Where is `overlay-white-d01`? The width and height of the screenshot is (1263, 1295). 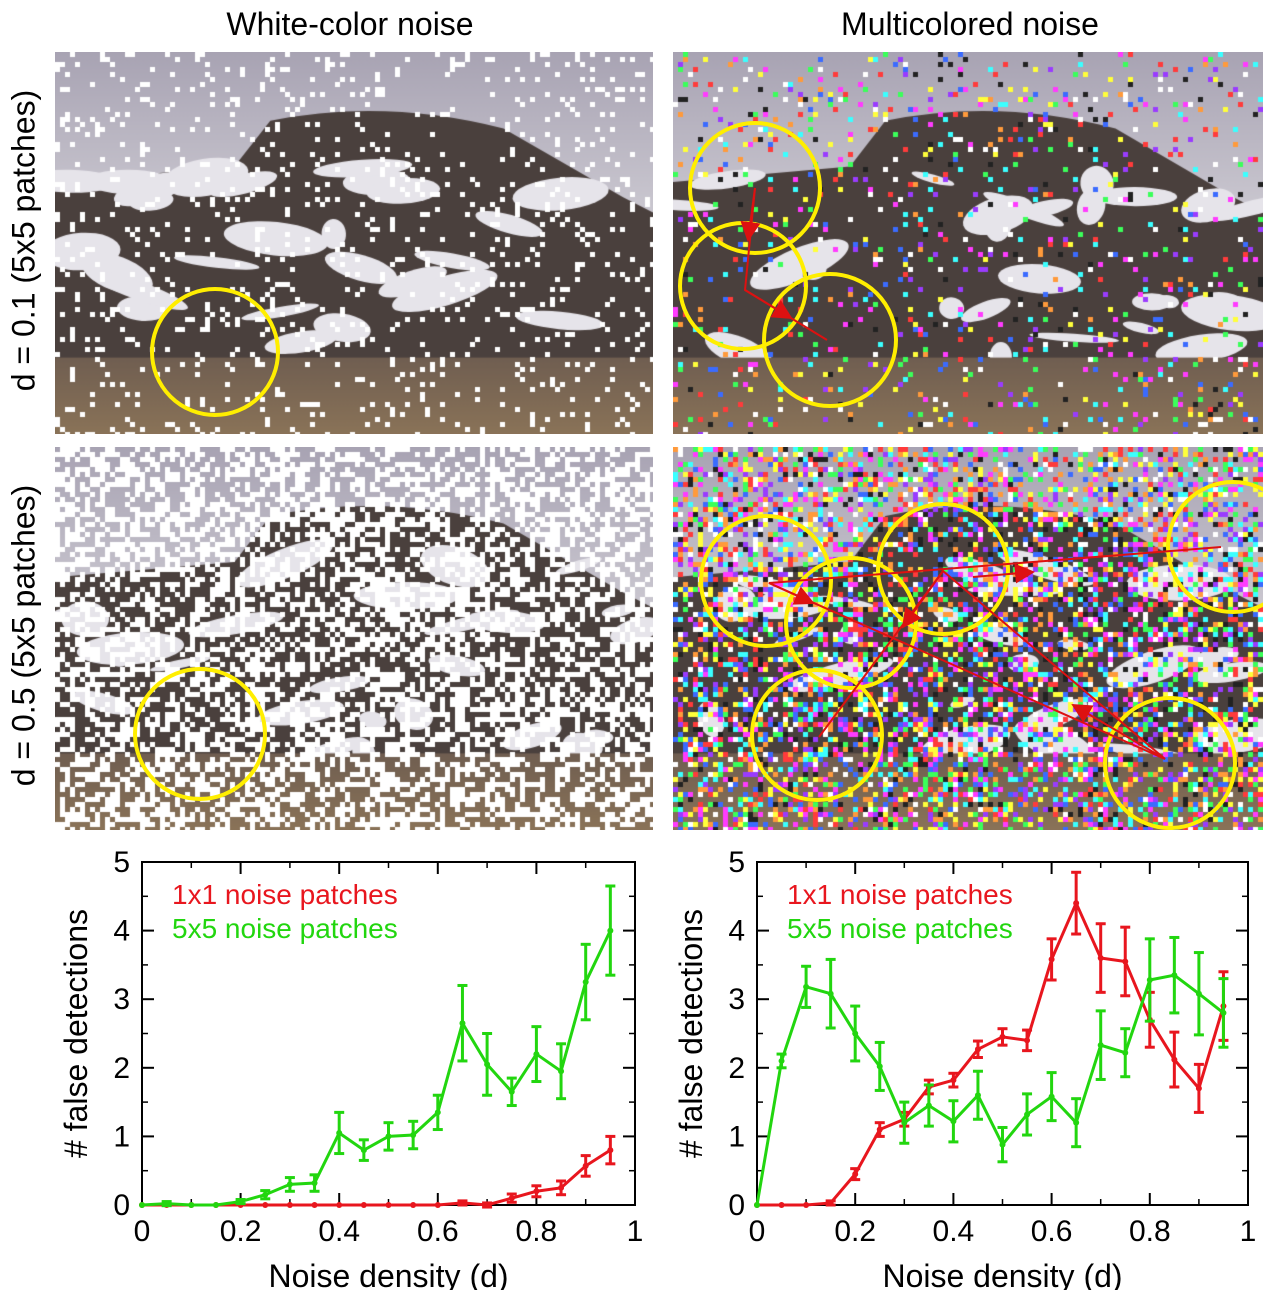 overlay-white-d01 is located at coordinates (215, 352).